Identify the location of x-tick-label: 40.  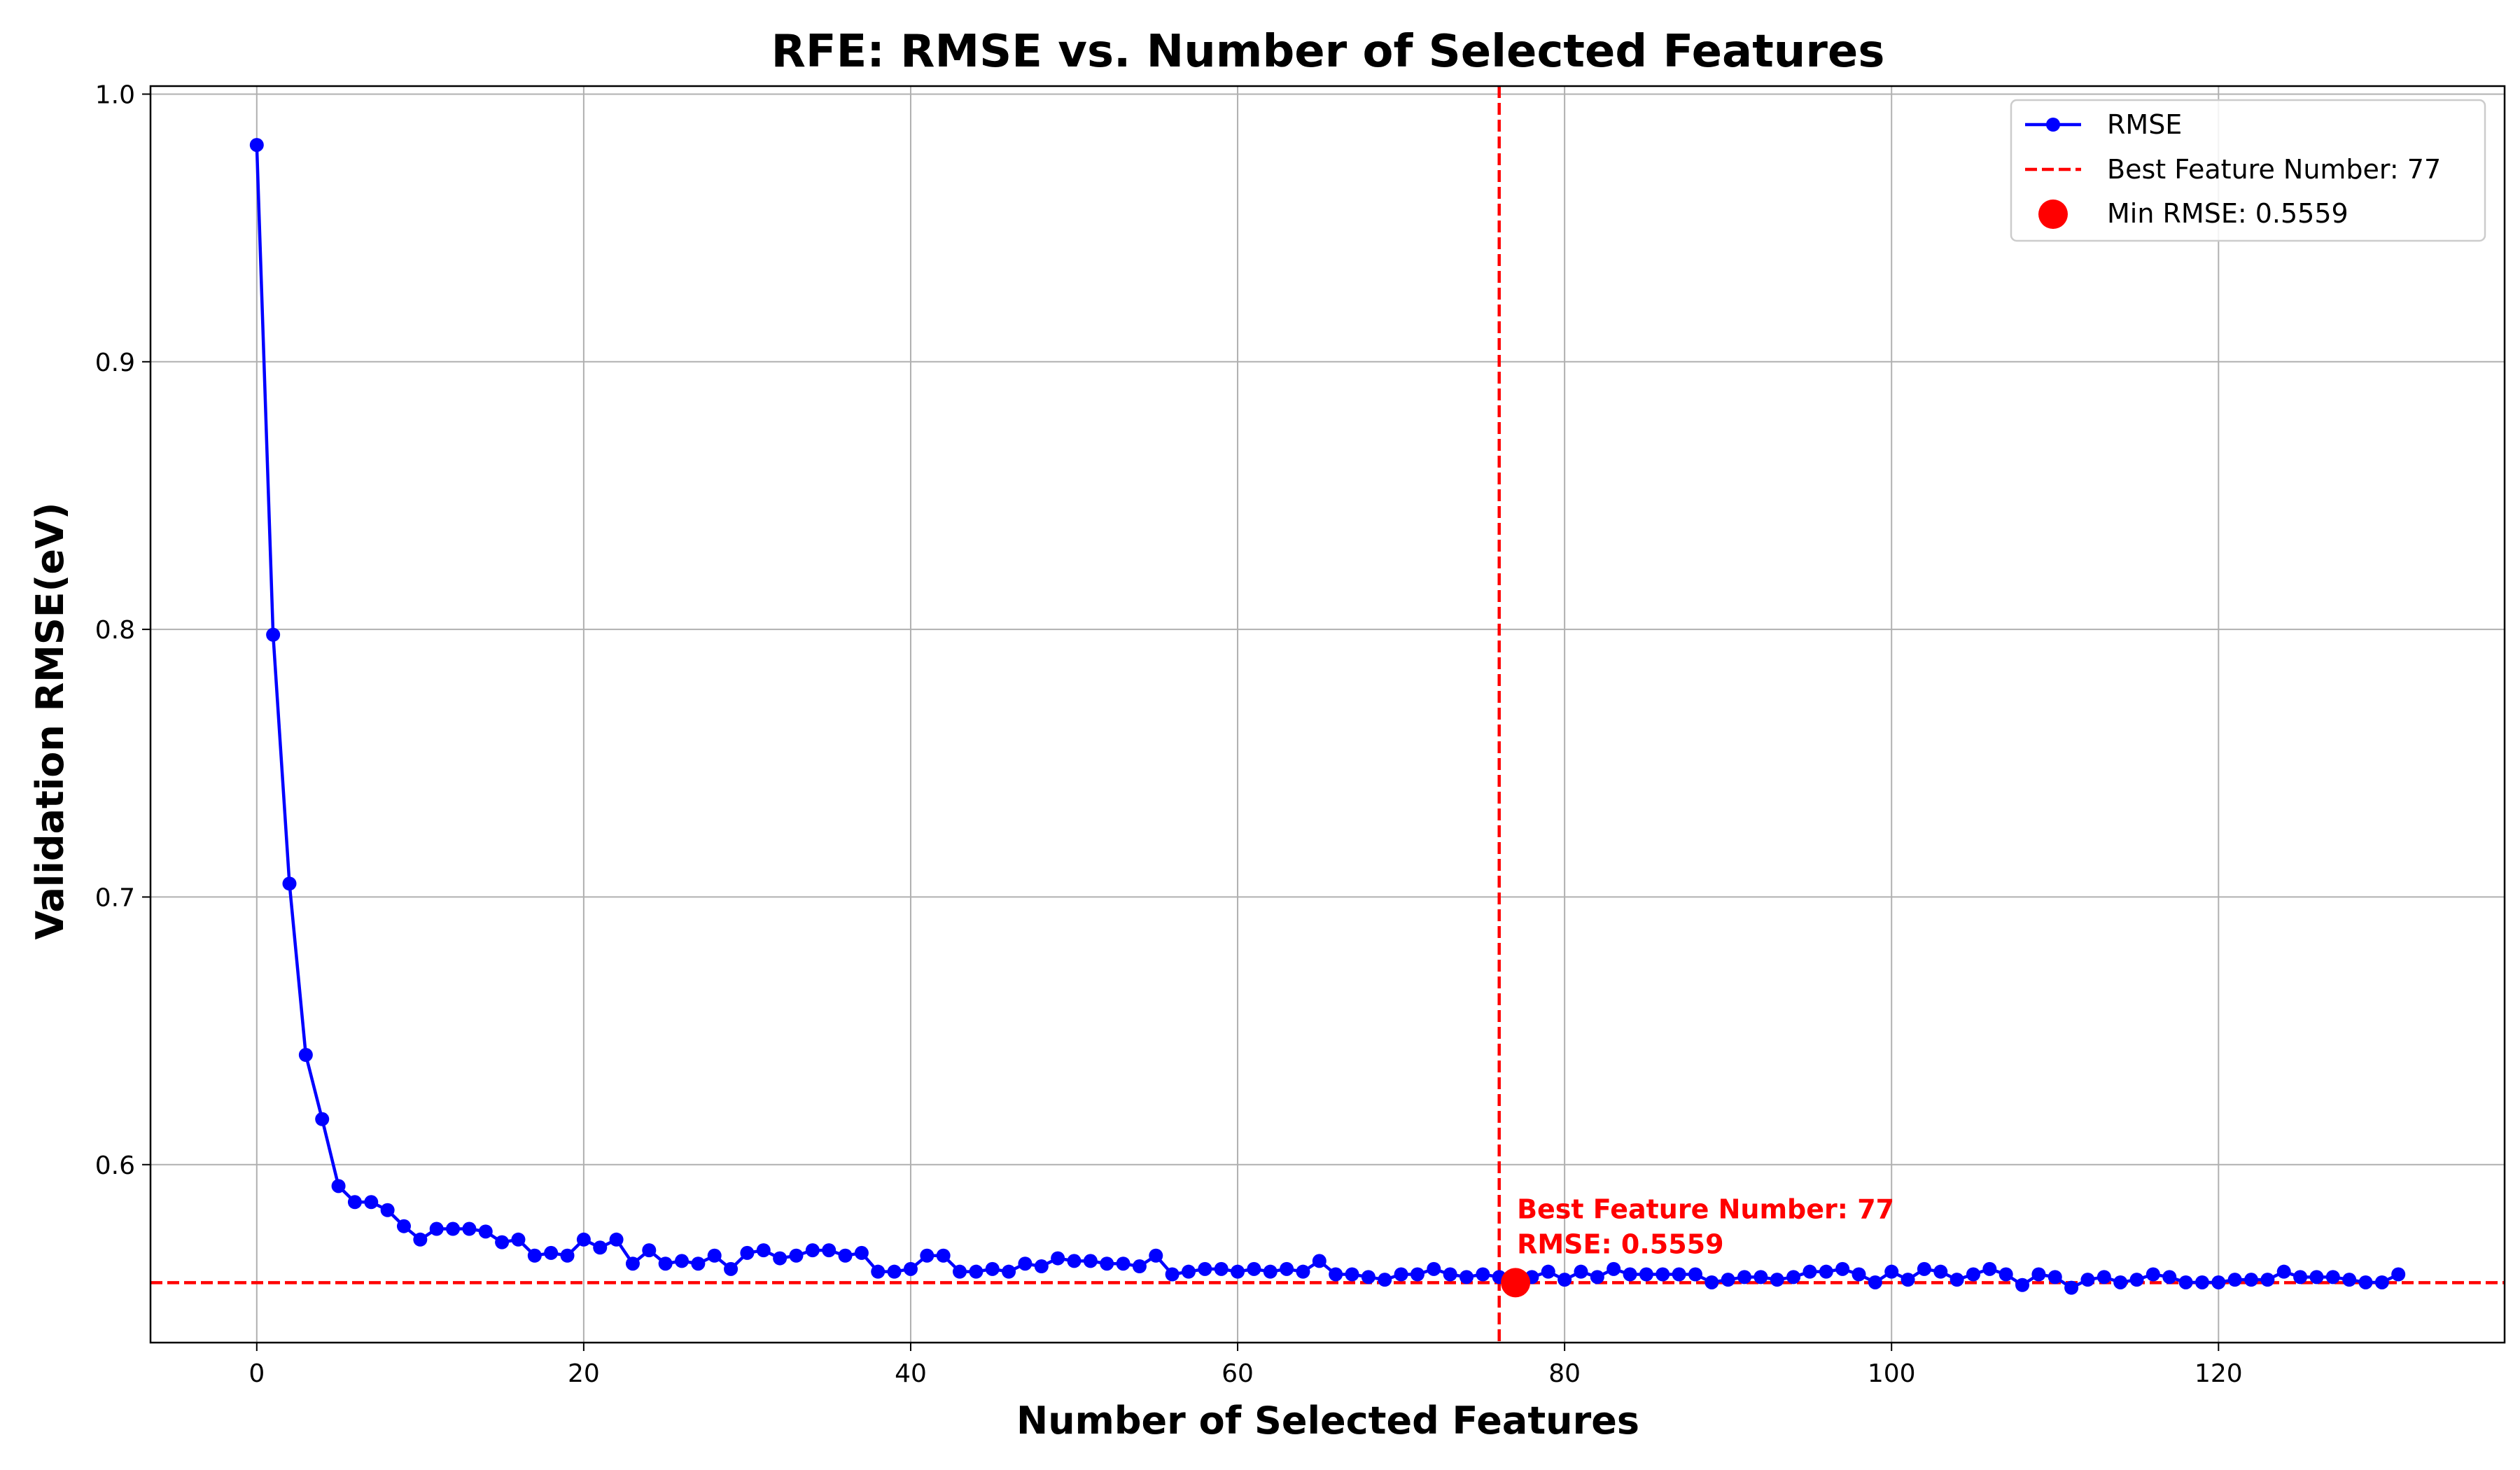
(911, 1373).